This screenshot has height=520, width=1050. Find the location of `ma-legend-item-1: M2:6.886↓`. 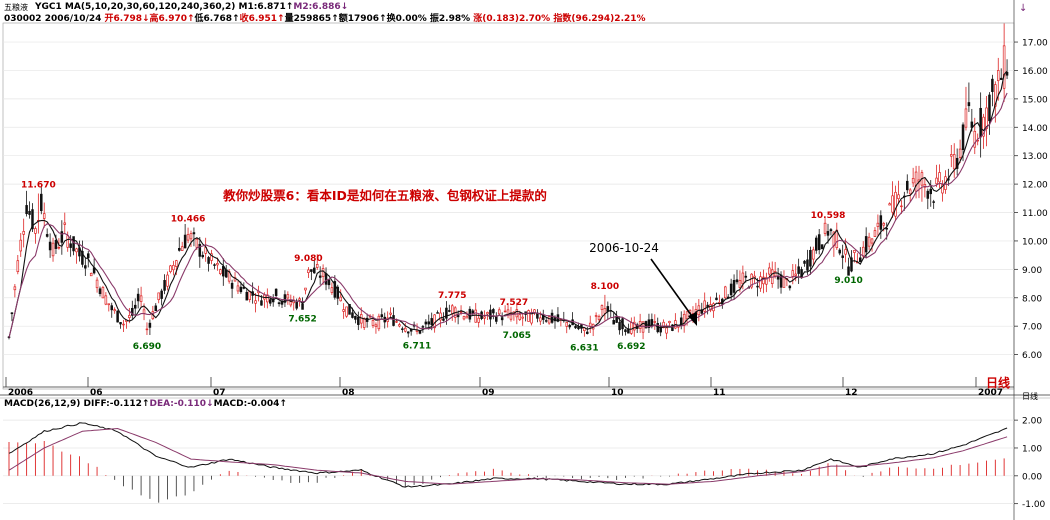

ma-legend-item-1: M2:6.886↓ is located at coordinates (321, 7).